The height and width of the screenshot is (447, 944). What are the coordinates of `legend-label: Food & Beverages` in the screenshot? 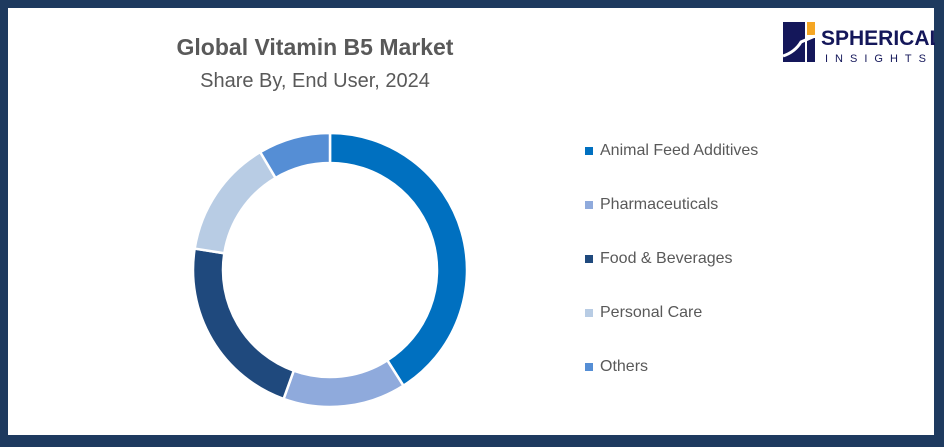 It's located at (666, 258).